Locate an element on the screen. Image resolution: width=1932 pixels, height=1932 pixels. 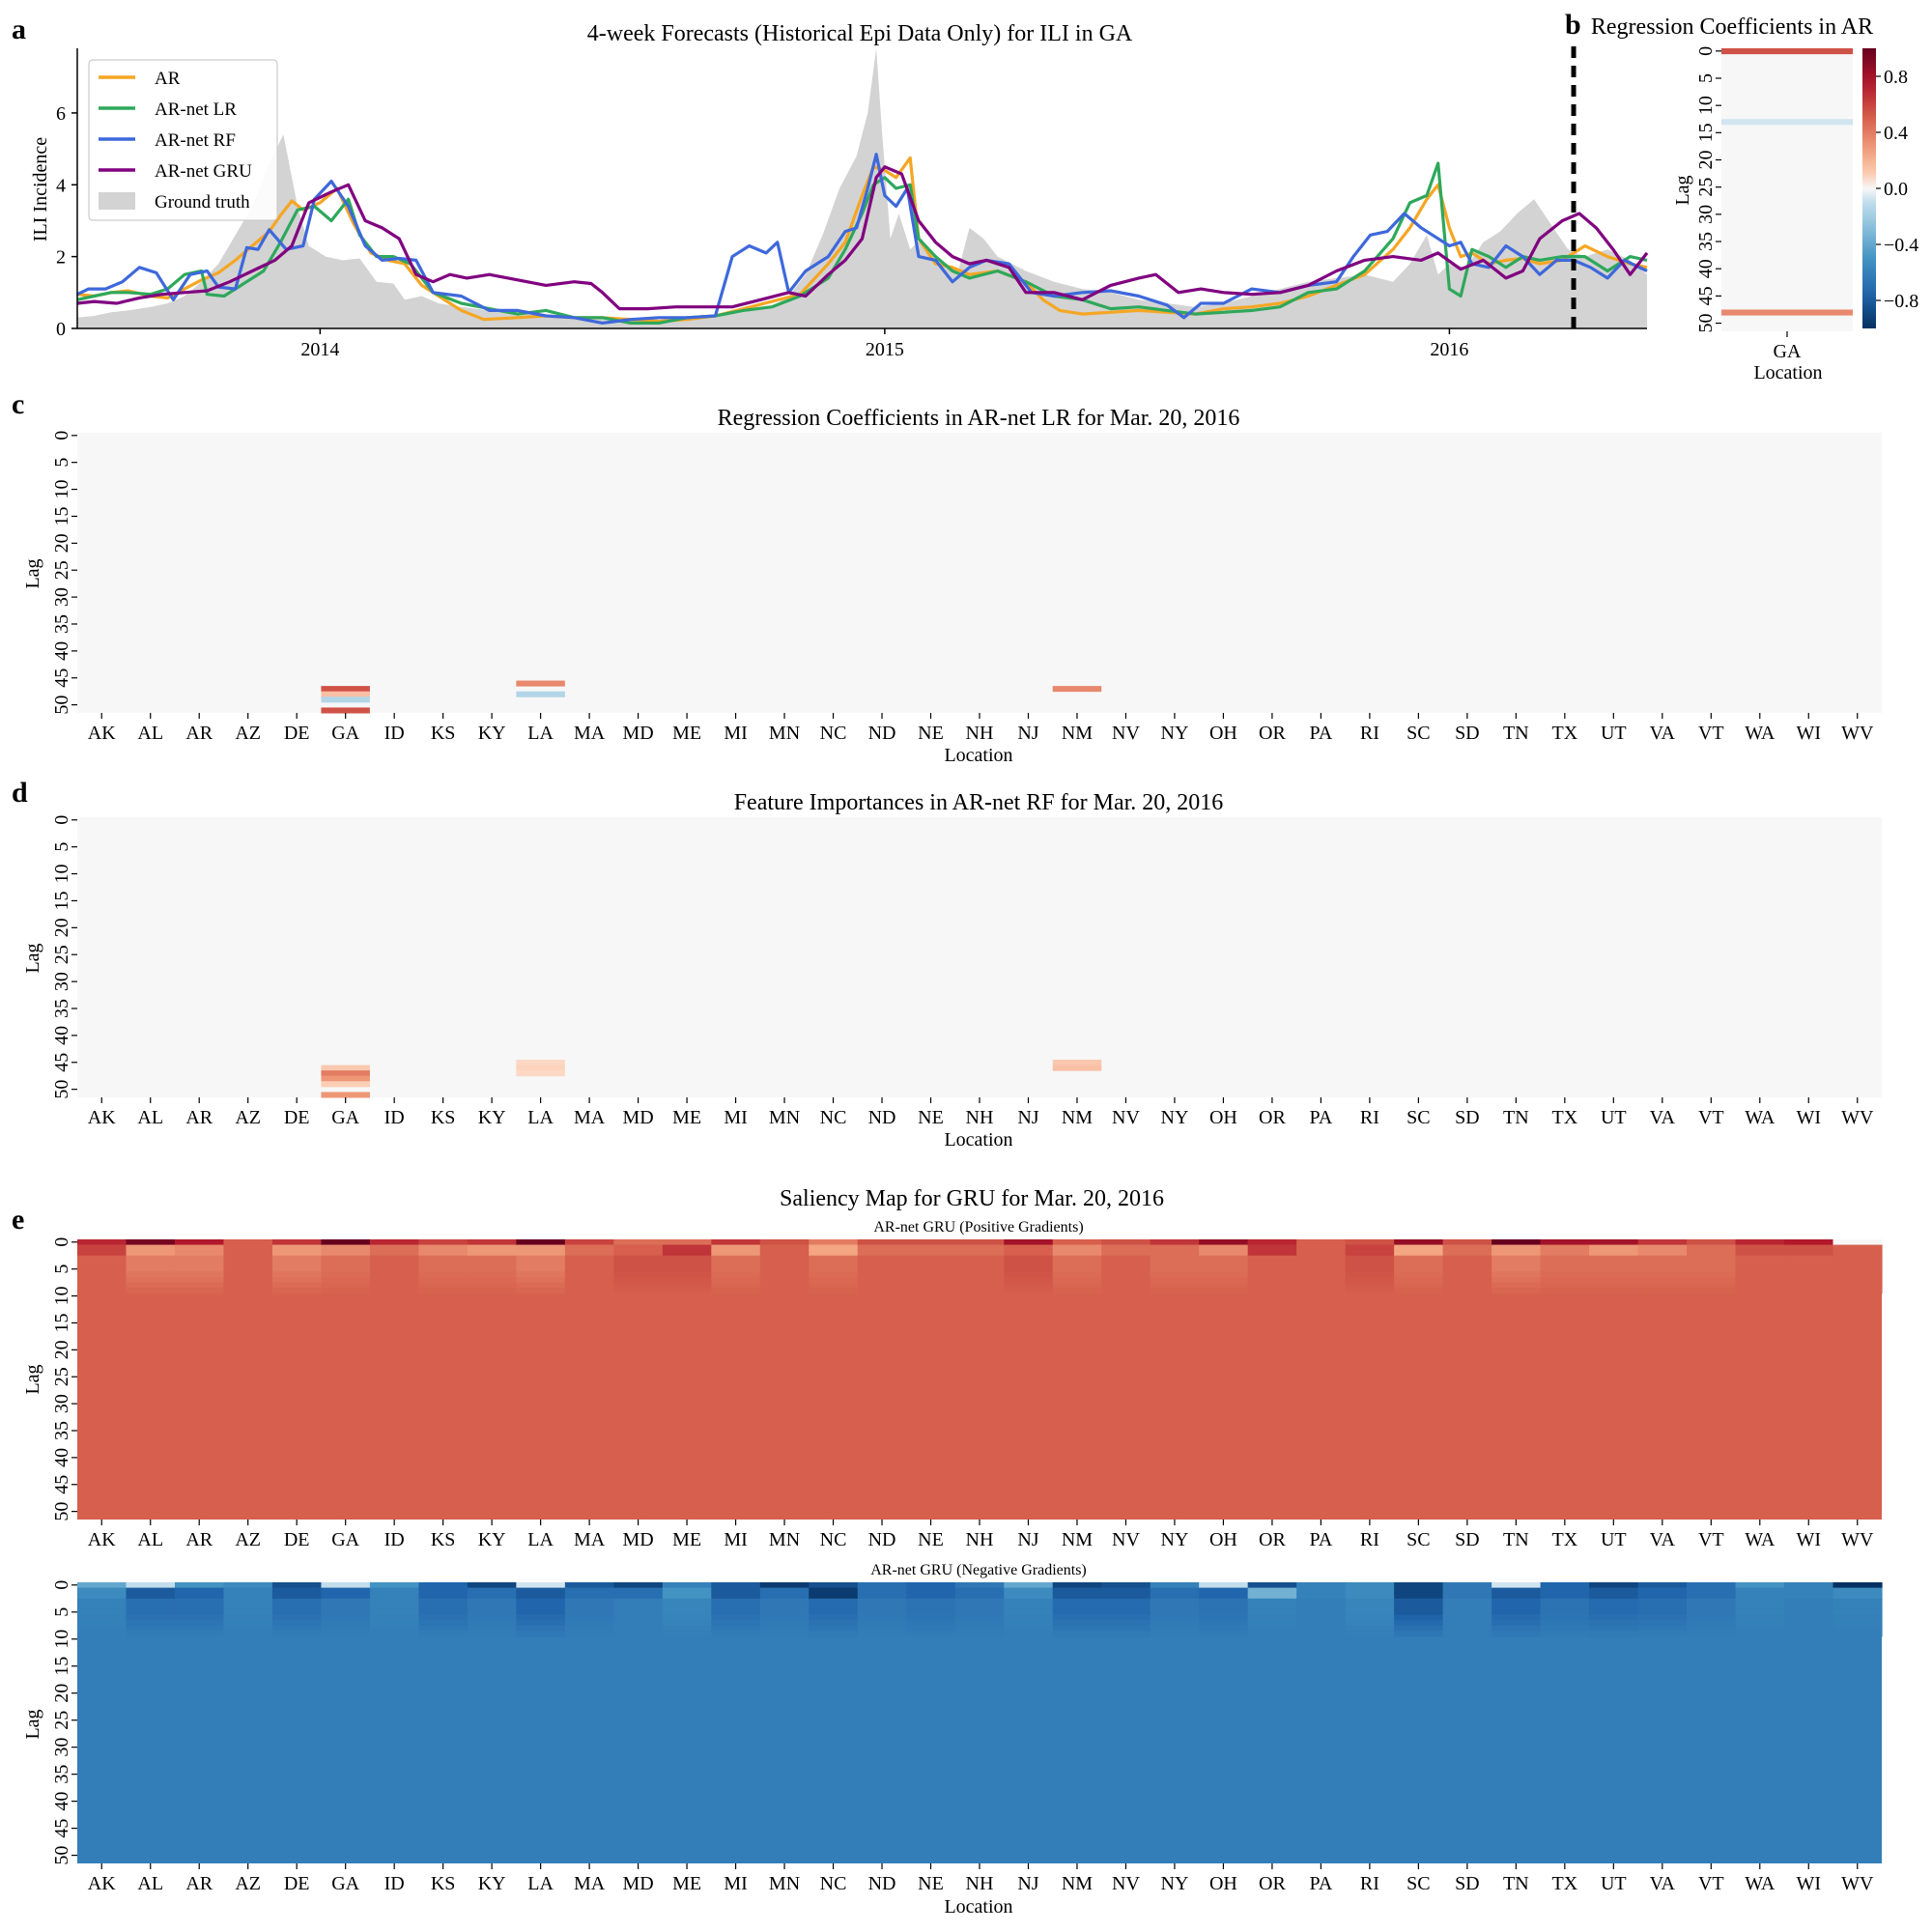
colorbar-tick-label: 0.8 is located at coordinates (1896, 77).